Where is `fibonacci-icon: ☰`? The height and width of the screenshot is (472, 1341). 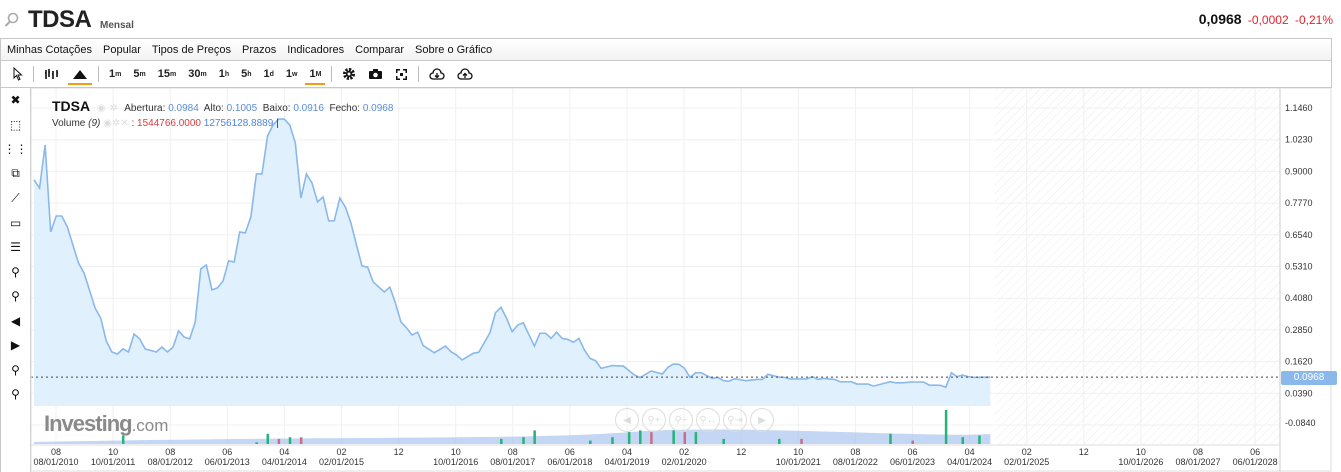
fibonacci-icon: ☰ is located at coordinates (15, 247).